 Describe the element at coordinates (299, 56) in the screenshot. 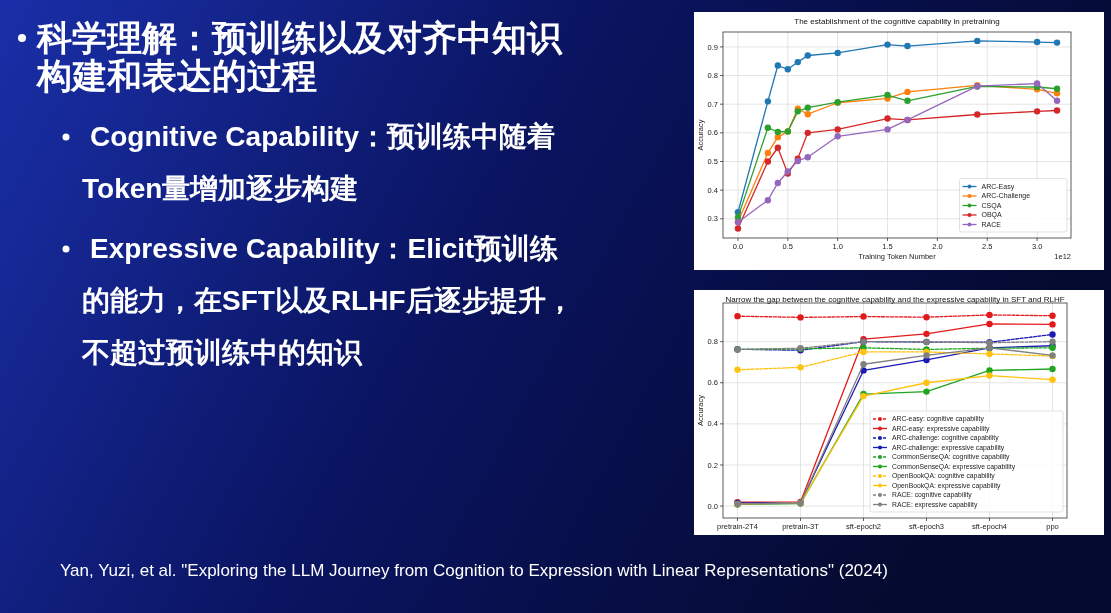

I see `text: 科学理解：预训练以及对齐中知识构建和表达的过程` at that location.